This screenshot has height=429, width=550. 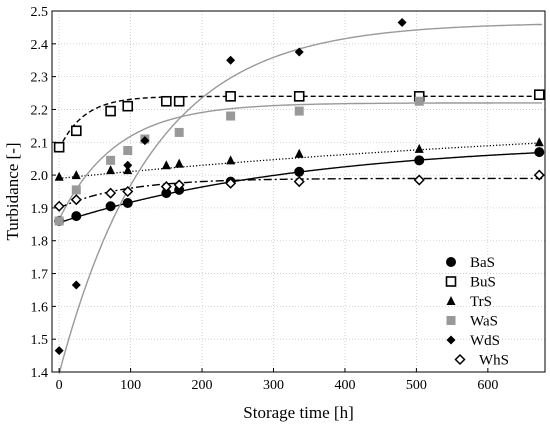 I want to click on legend-marker-wds, so click(x=451, y=340).